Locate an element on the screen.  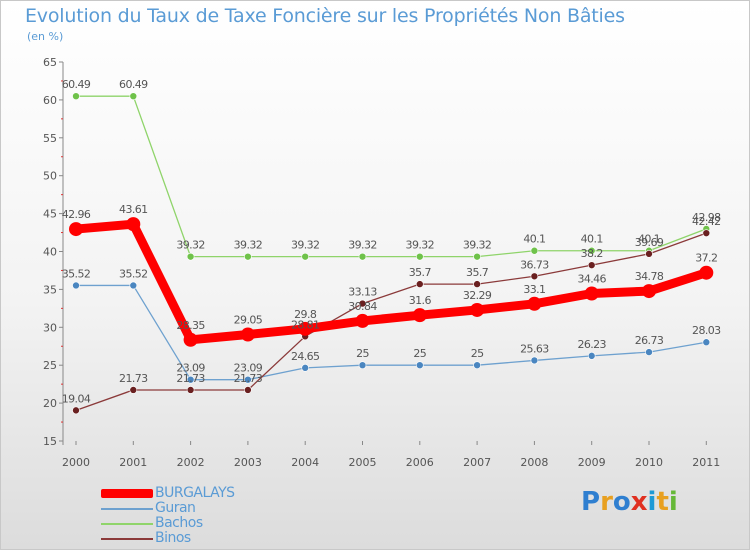
point-burgalays-2002 is located at coordinates (190, 339).